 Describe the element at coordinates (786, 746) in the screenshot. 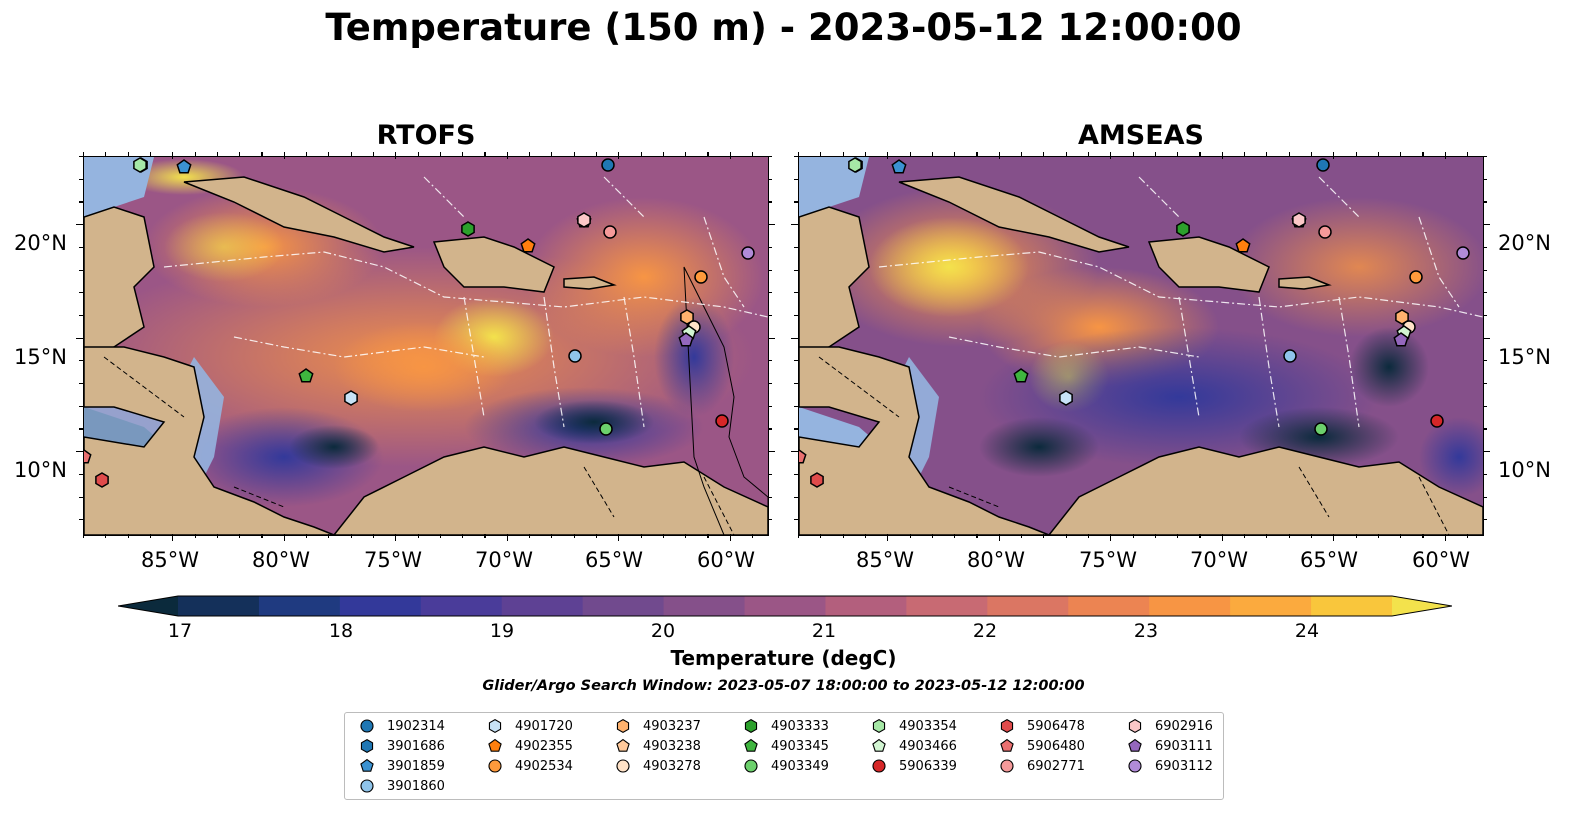

I see `legend-item: 4903345` at that location.